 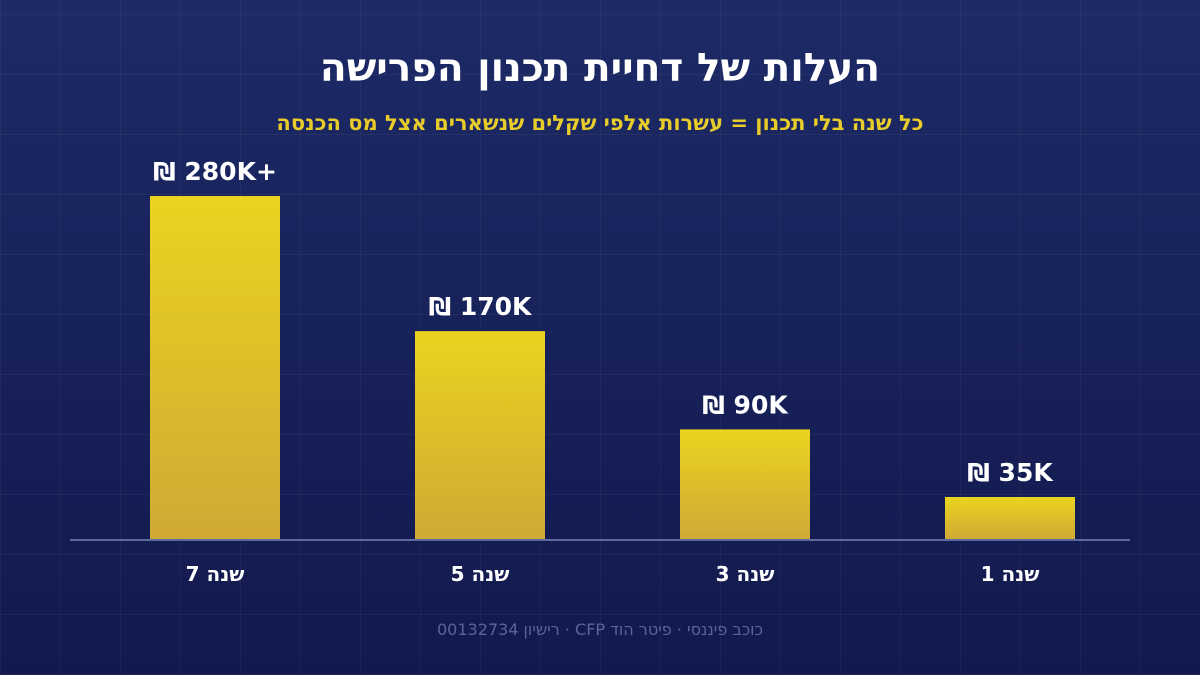 What do you see at coordinates (215, 171) in the screenshot?
I see `bar-value-label: ₪ 280K+` at bounding box center [215, 171].